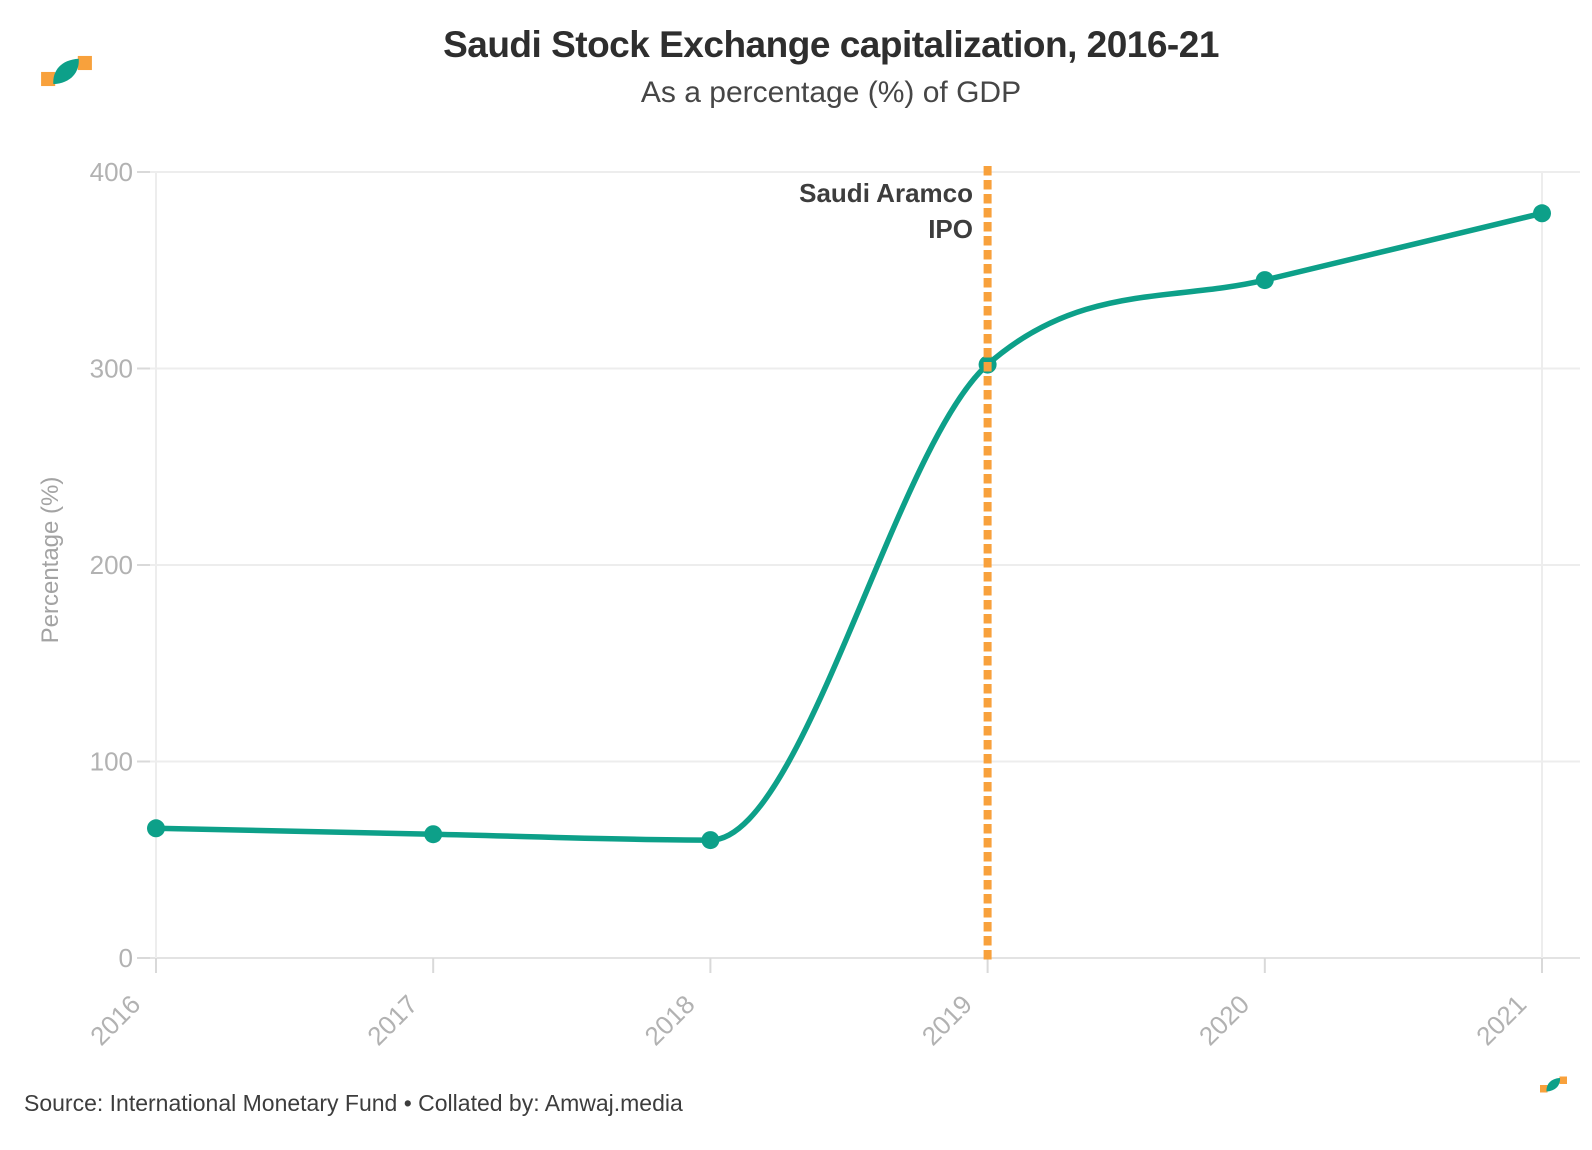 This screenshot has width=1592, height=1150. Describe the element at coordinates (156, 828) in the screenshot. I see `data-point-2016` at that location.